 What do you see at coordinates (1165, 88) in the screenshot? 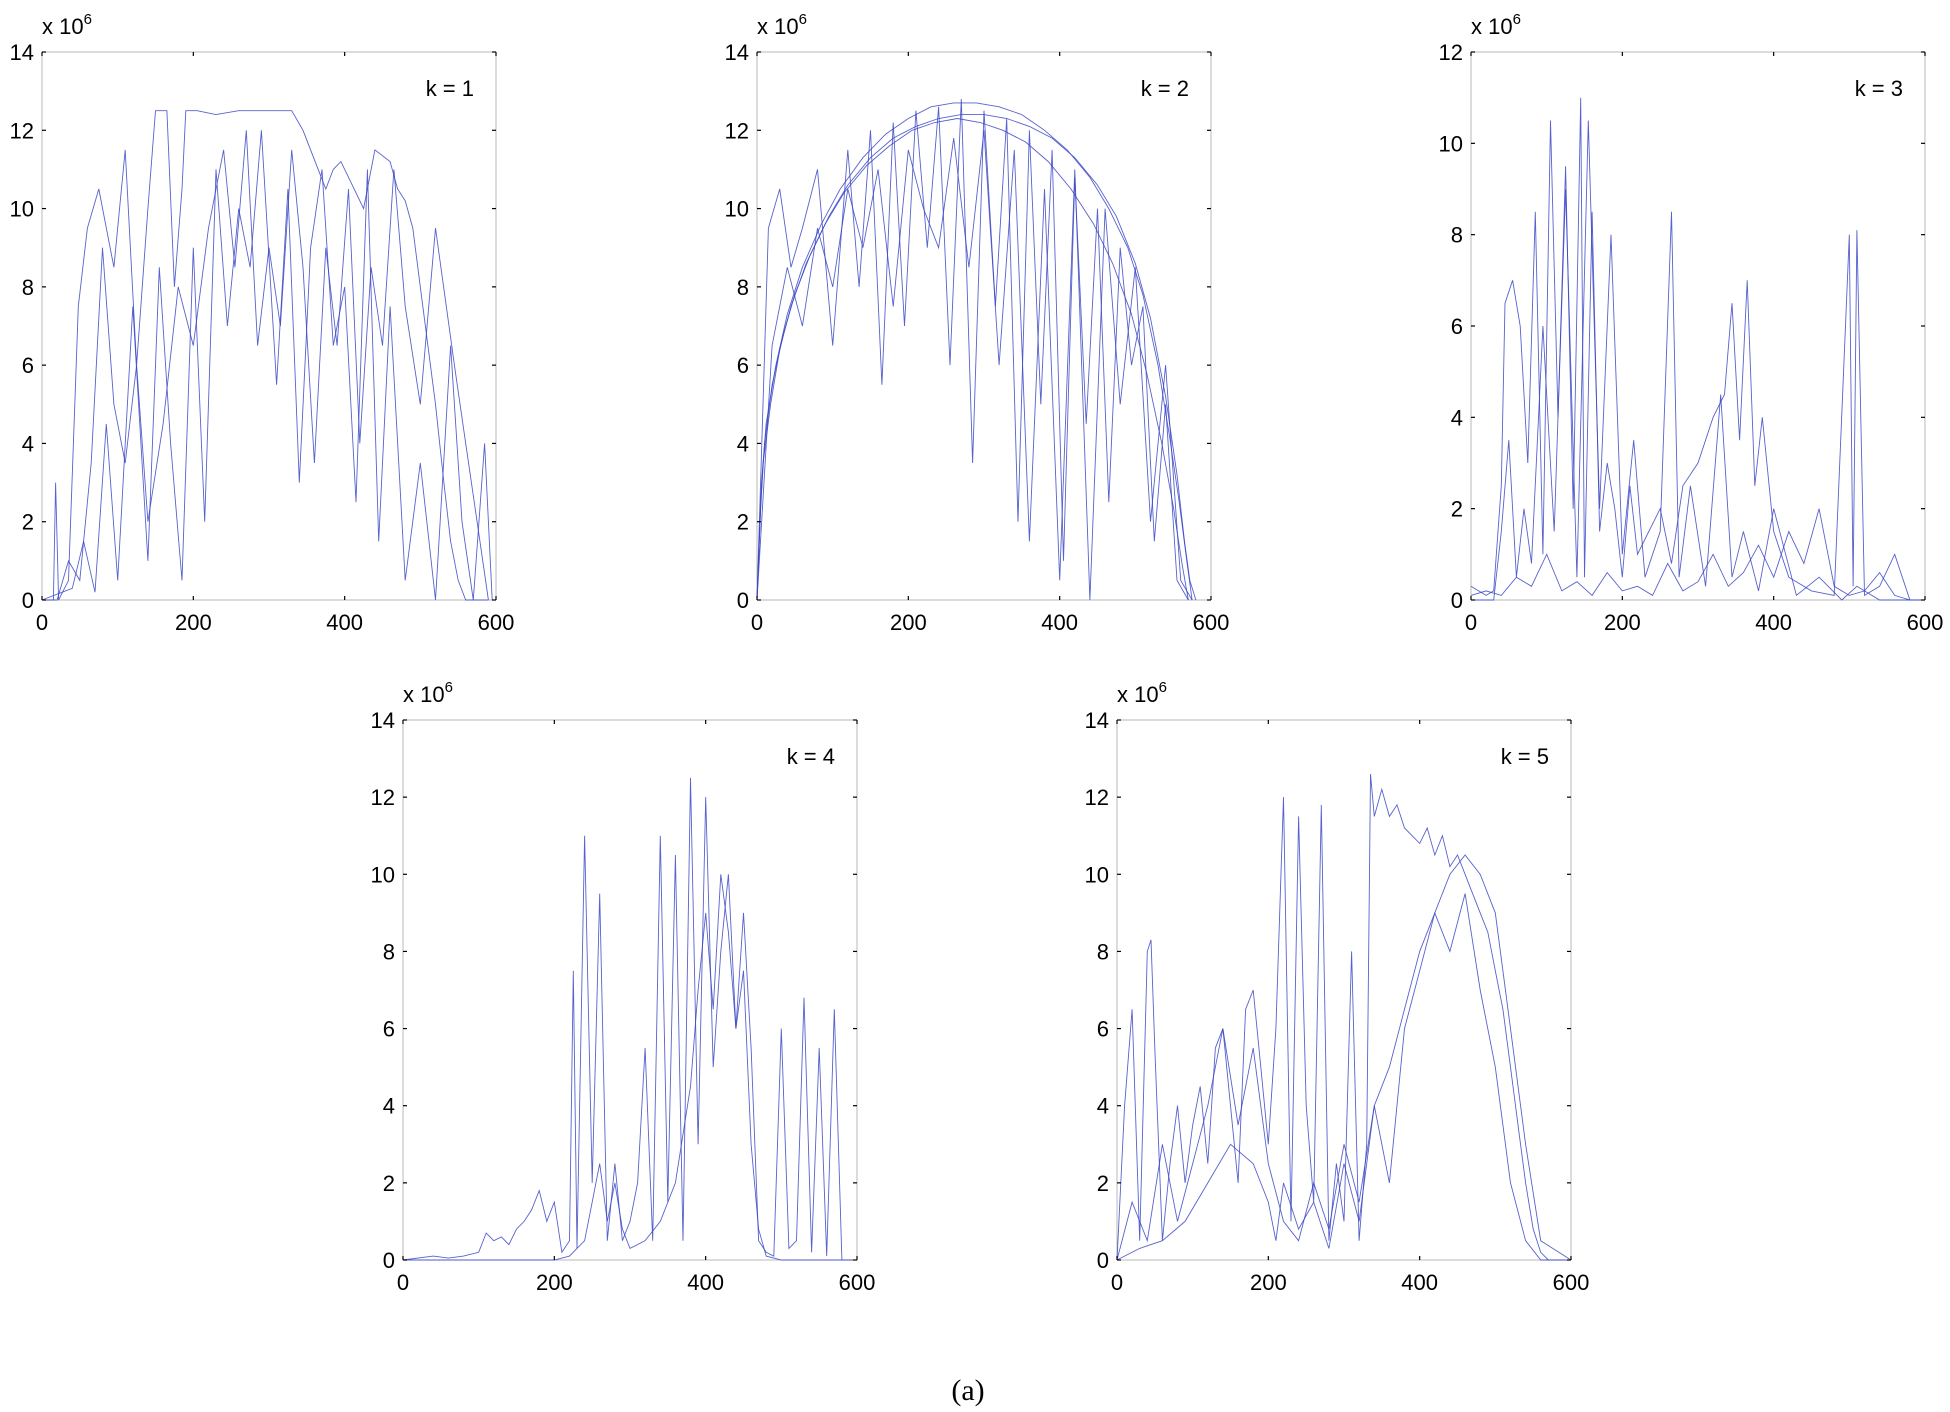
I see `panel-annotation: k = 2` at bounding box center [1165, 88].